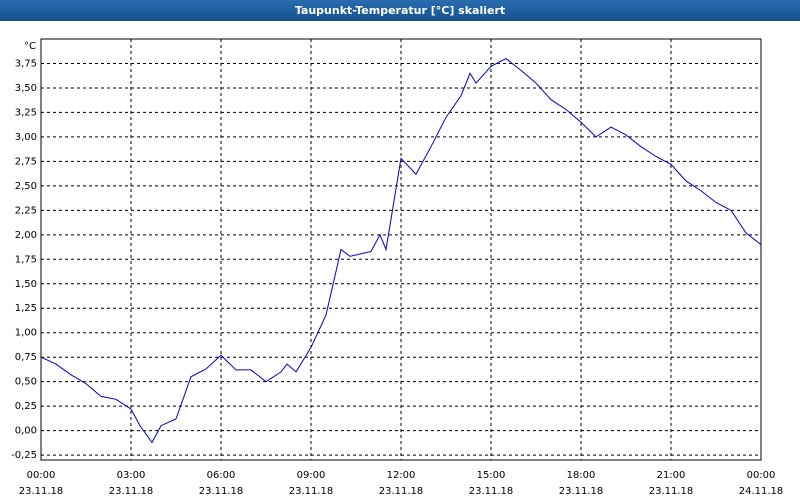  Describe the element at coordinates (26, 308) in the screenshot. I see `y-tick-label: 1,25` at that location.